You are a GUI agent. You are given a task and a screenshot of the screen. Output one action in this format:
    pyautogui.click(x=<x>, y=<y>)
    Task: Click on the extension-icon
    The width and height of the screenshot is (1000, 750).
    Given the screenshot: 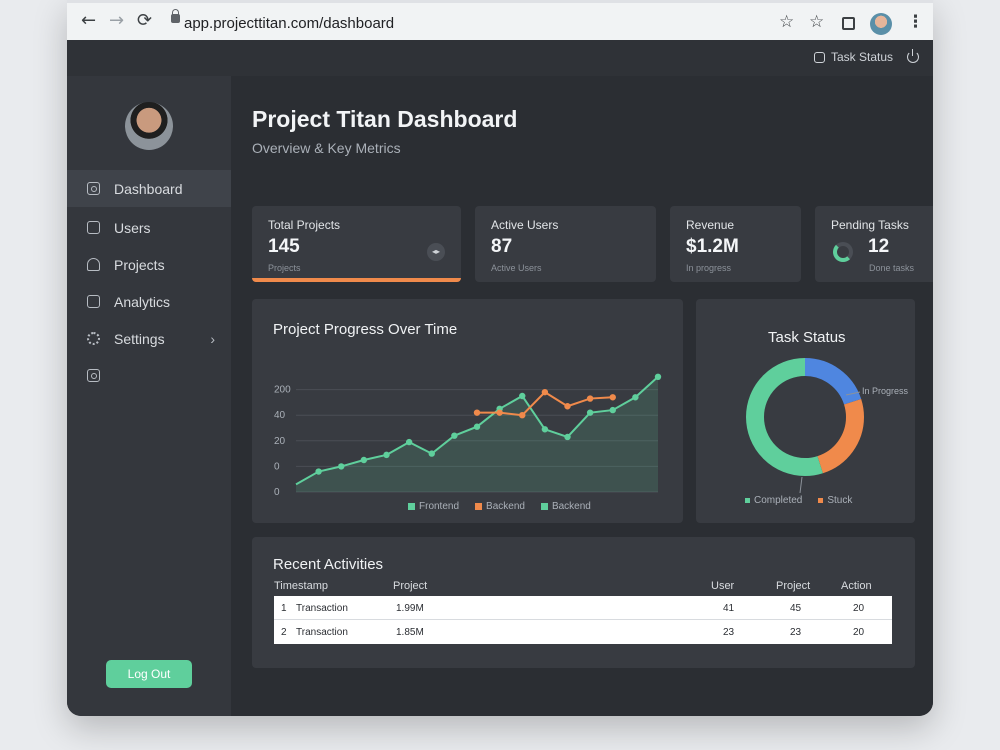 What is the action you would take?
    pyautogui.click(x=848, y=23)
    